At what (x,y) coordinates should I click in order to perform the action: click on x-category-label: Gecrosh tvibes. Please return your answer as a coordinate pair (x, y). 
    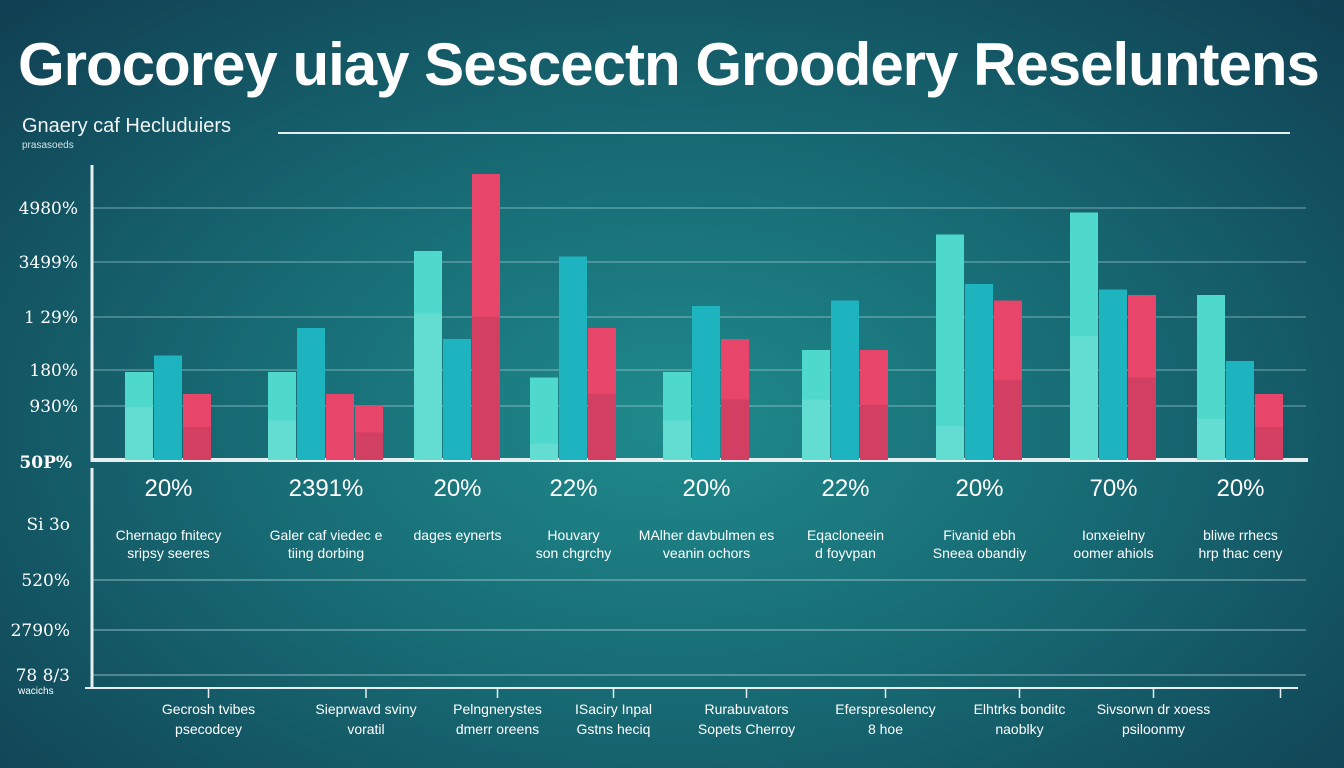
    Looking at the image, I should click on (208, 709).